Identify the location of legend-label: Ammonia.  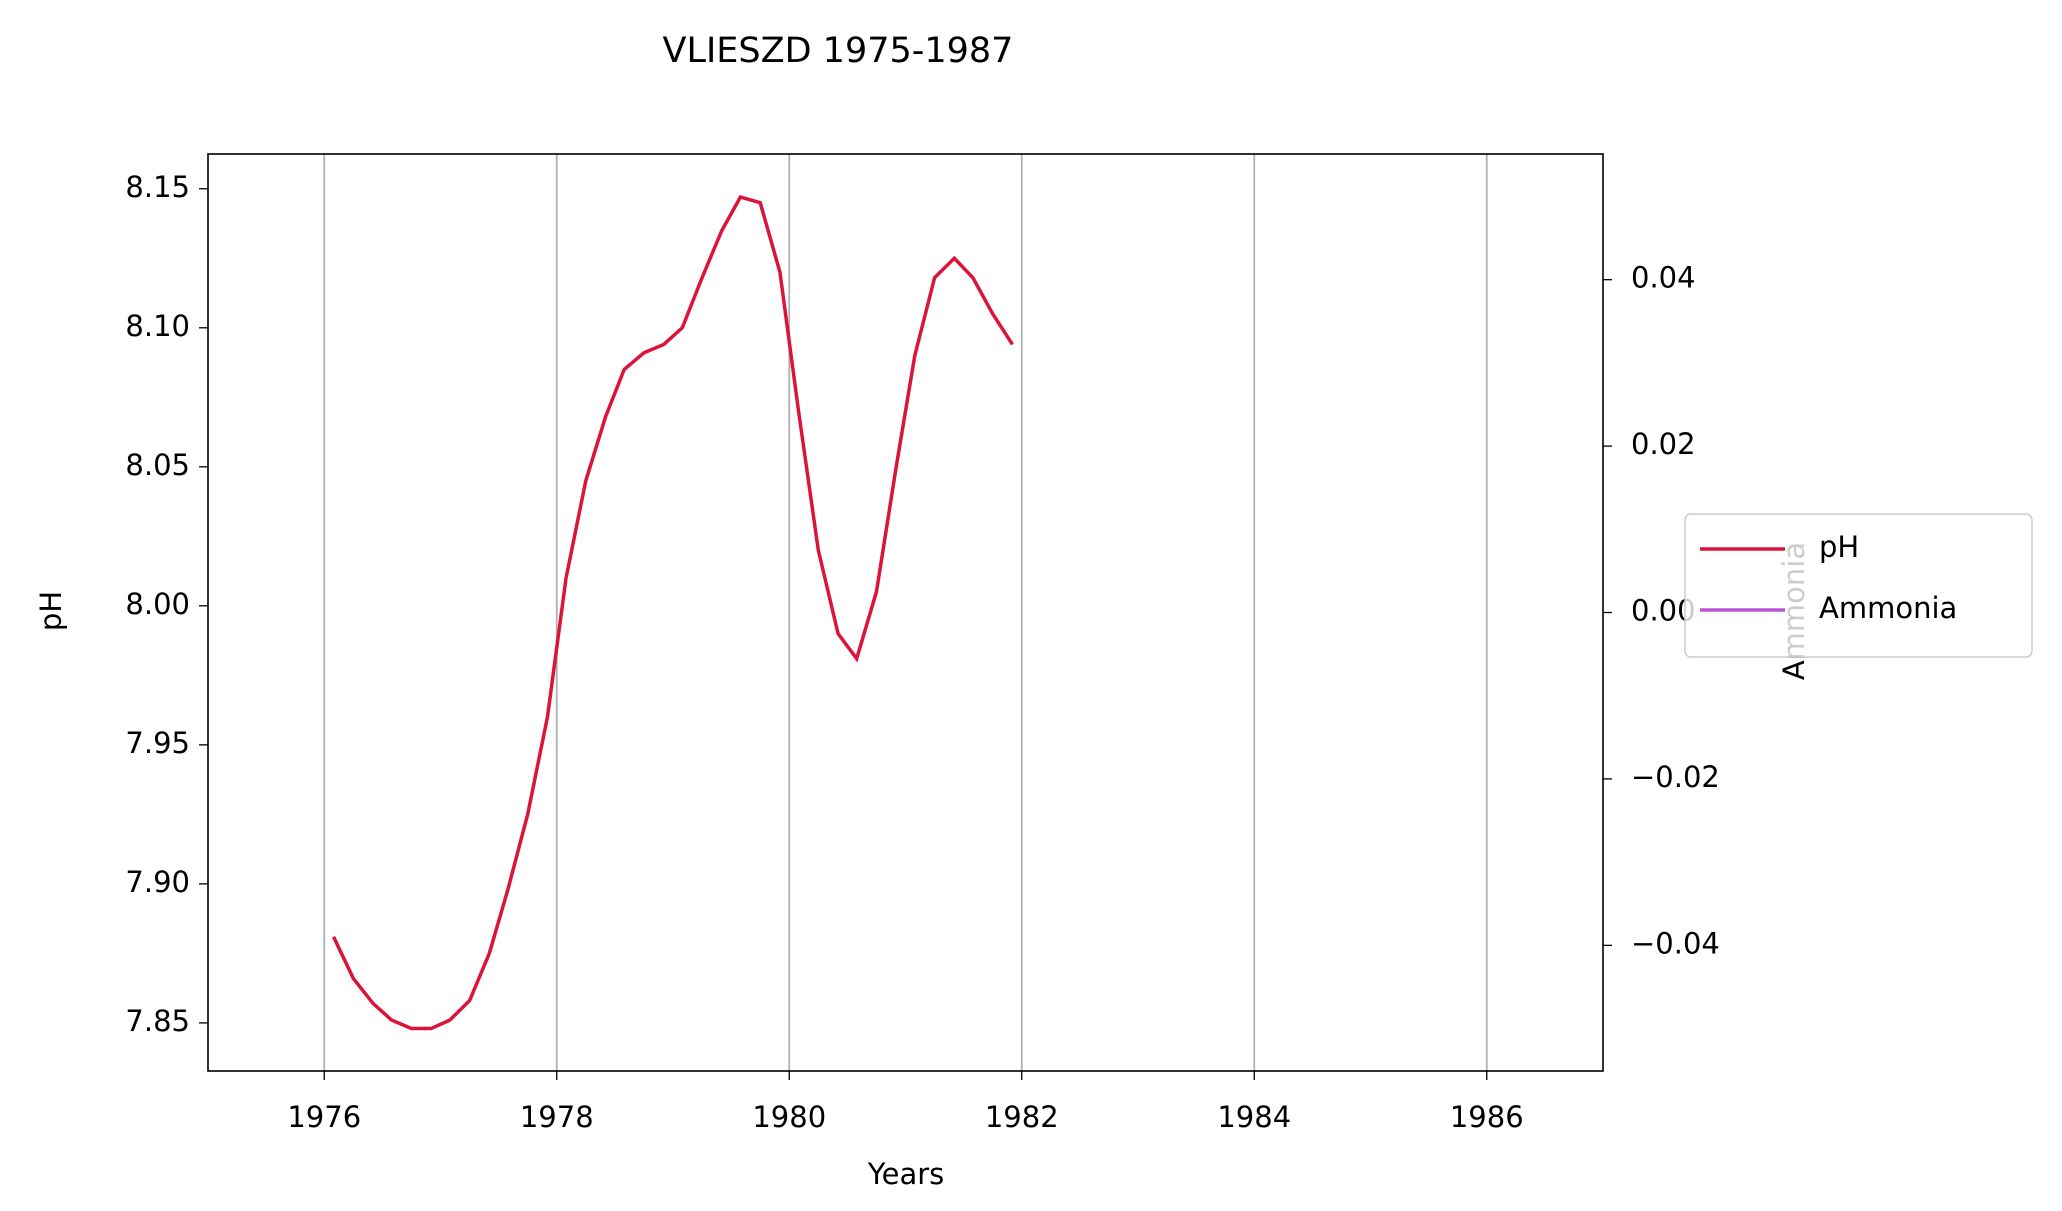
(1888, 608).